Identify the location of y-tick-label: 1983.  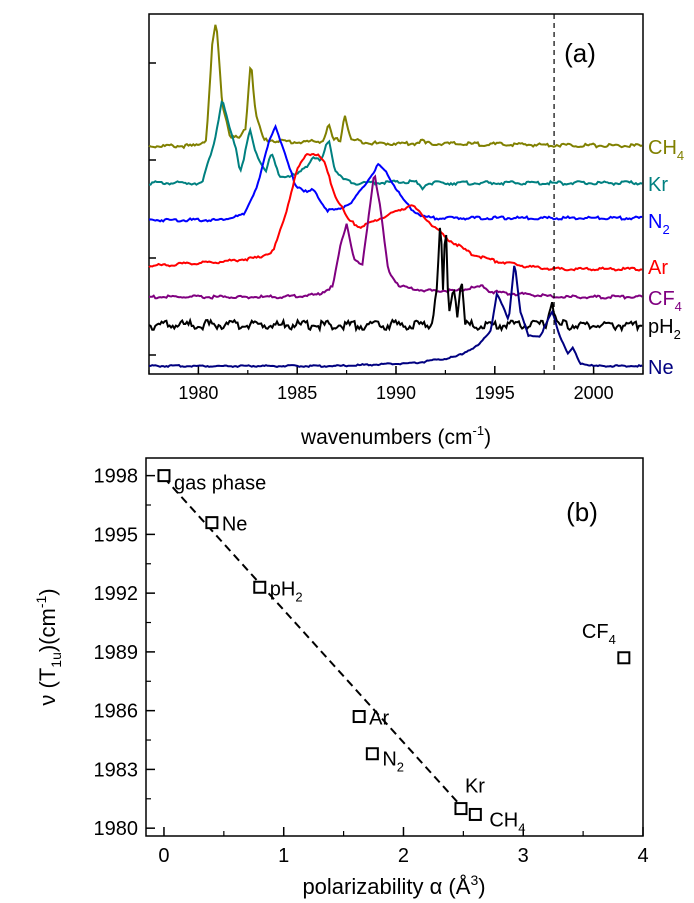
(116, 770).